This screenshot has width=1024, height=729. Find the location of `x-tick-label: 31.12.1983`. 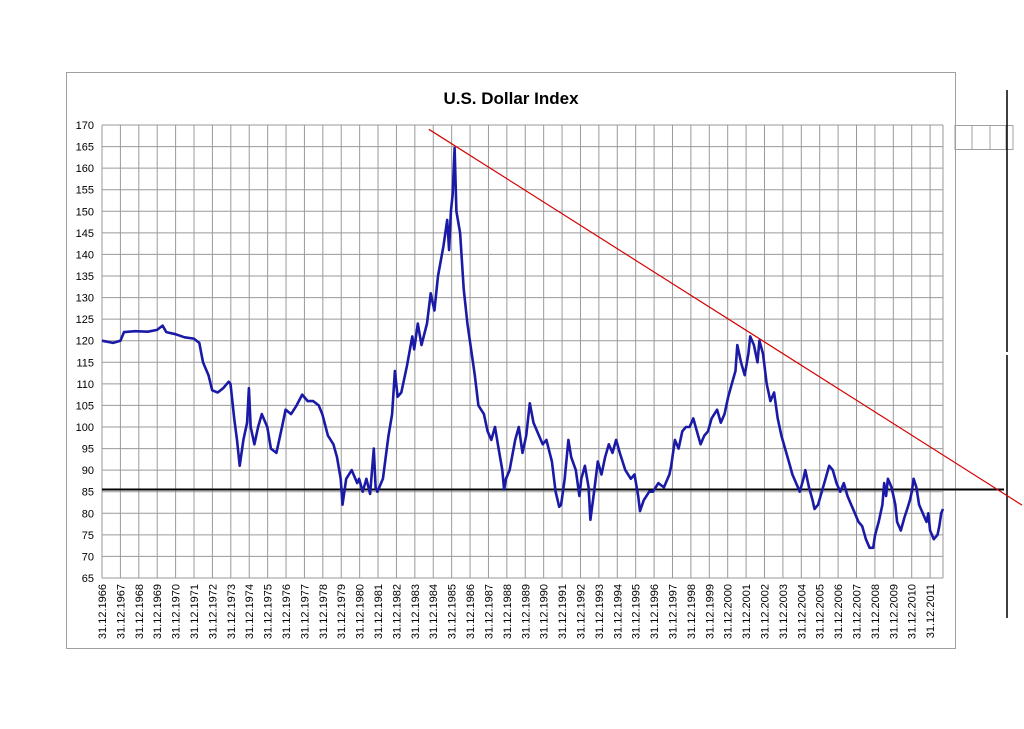

x-tick-label: 31.12.1983 is located at coordinates (416, 611).